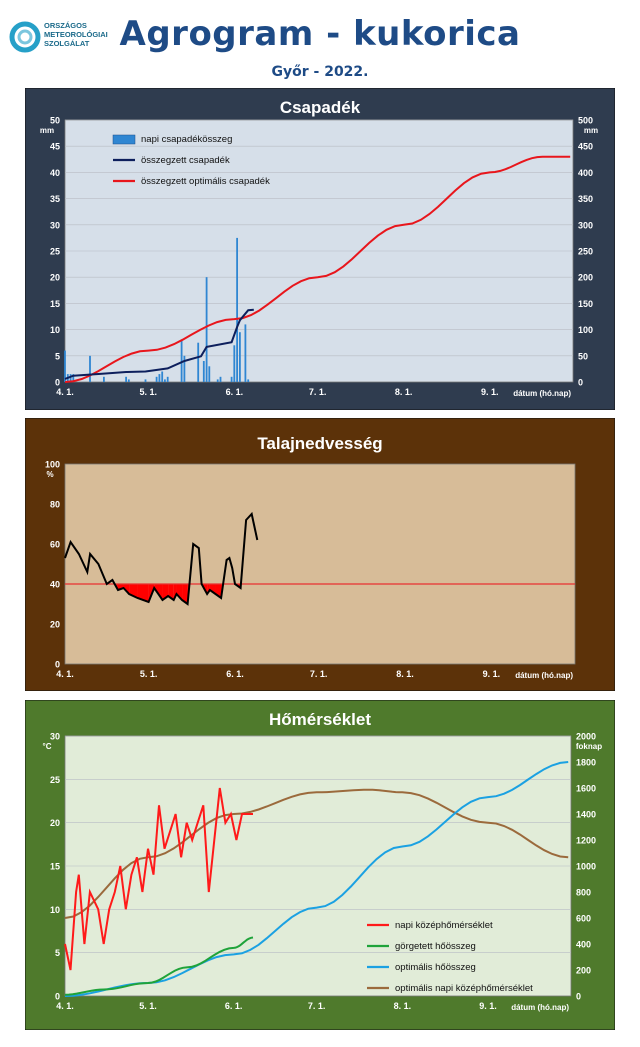 The width and height of the screenshot is (640, 1047). What do you see at coordinates (320, 107) in the screenshot?
I see `chart-title: Csapadék` at bounding box center [320, 107].